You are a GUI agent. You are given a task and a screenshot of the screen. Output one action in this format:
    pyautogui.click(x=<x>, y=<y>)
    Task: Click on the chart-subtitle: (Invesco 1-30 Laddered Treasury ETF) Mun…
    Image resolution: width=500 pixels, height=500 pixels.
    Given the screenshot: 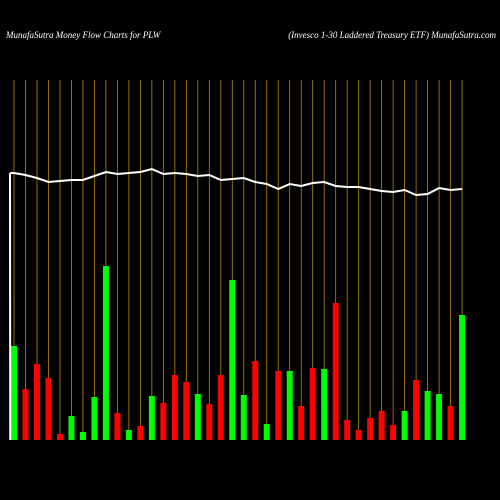 What is the action you would take?
    pyautogui.click(x=392, y=35)
    